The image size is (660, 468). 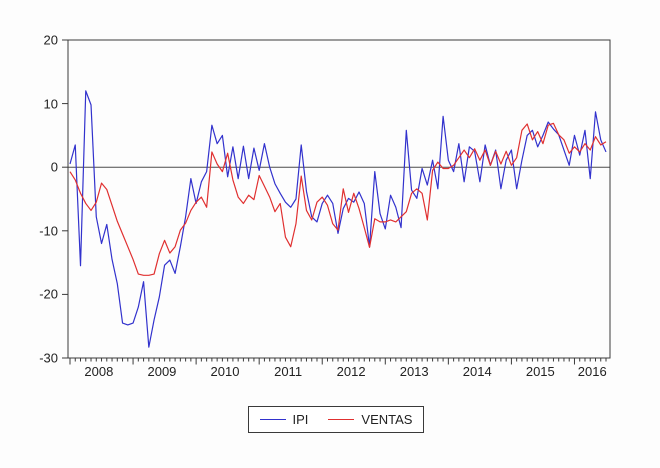 I want to click on y-axis-label: 10, so click(x=50, y=104).